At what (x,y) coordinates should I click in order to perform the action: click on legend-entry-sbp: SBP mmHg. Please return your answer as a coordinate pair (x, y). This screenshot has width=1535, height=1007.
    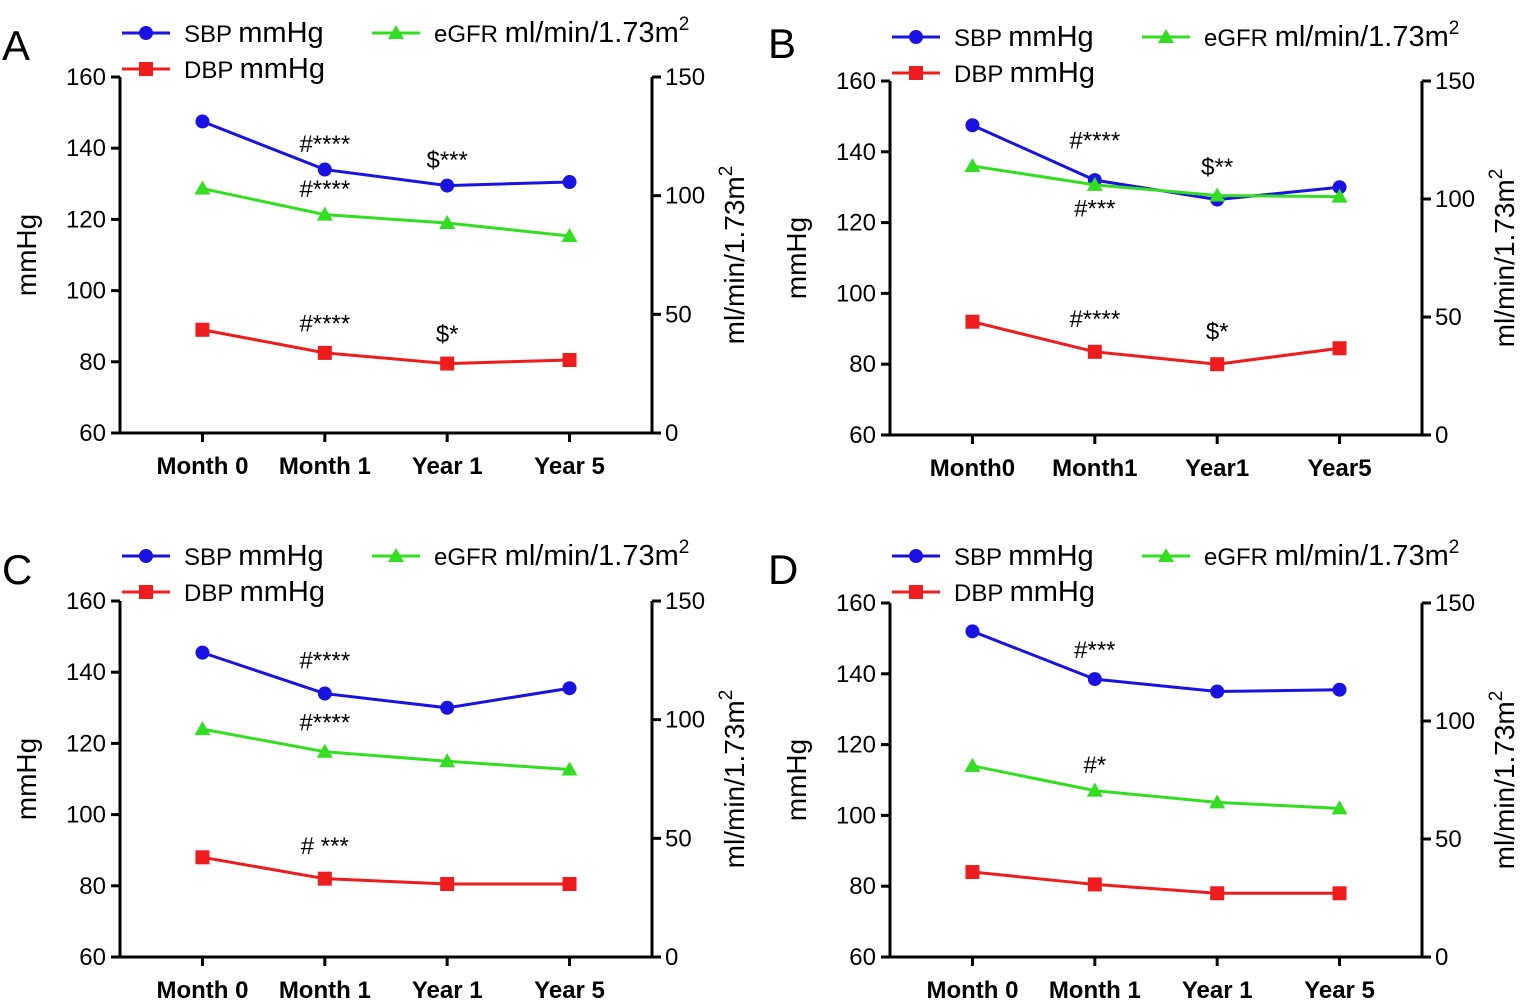
    Looking at the image, I should click on (223, 33).